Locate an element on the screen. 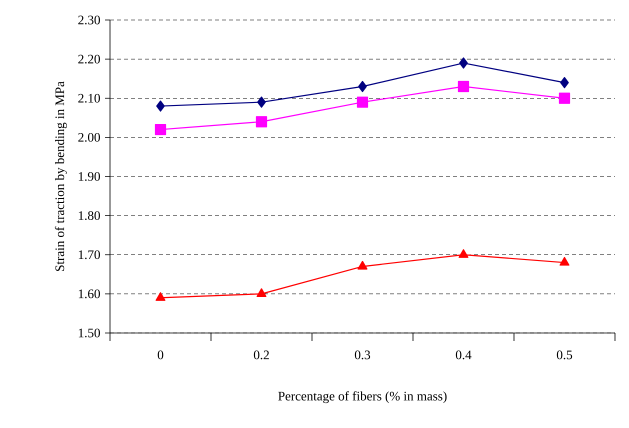 The width and height of the screenshot is (629, 428). y-tick-label: 1.90 is located at coordinates (89, 176).